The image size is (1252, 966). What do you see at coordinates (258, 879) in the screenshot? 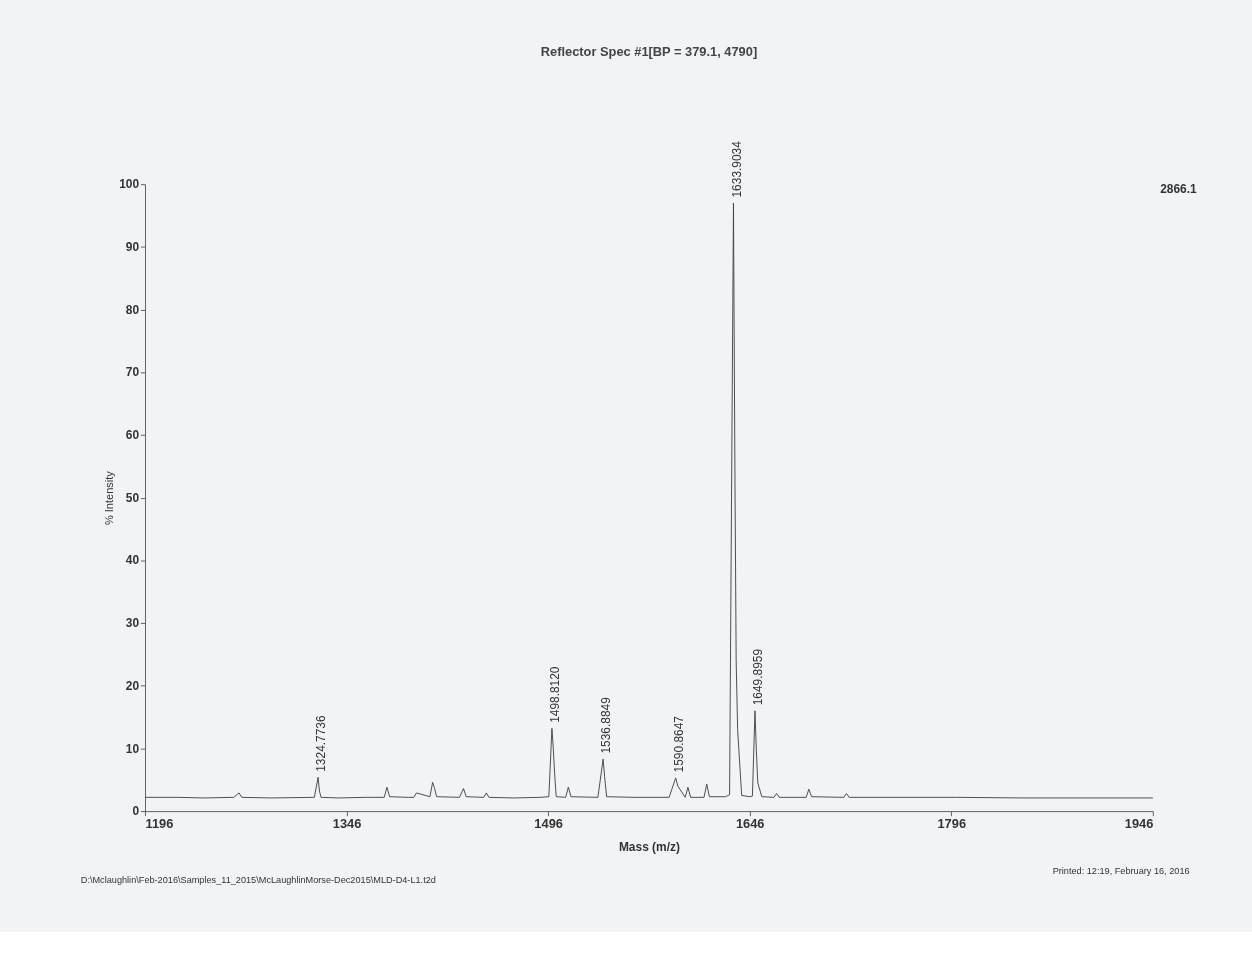
I see `text: D:\Mclaughlin\Feb-2016\Samples_11_2015\McLaughlinMorse-Dec2015\MLD-D4-L1.t2d` at bounding box center [258, 879].